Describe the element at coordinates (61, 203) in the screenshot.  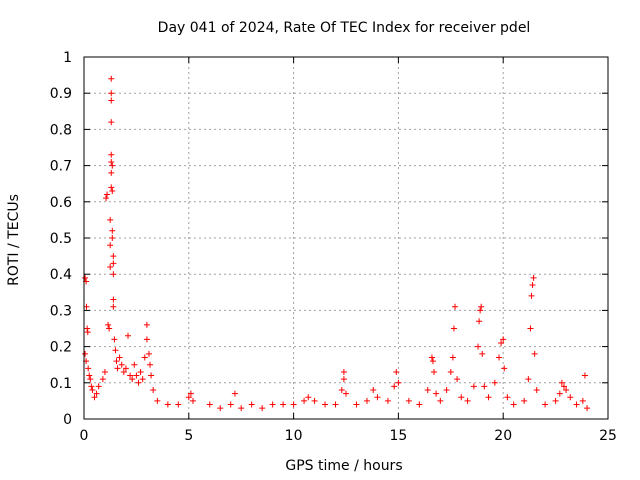
I see `y-tick-label: 0.6` at that location.